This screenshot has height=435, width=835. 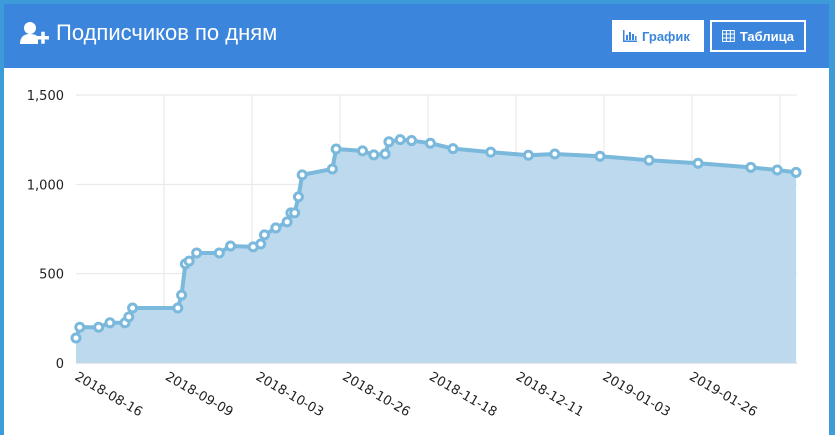 What do you see at coordinates (636, 394) in the screenshot?
I see `x-tick-label: 2019-01-03` at bounding box center [636, 394].